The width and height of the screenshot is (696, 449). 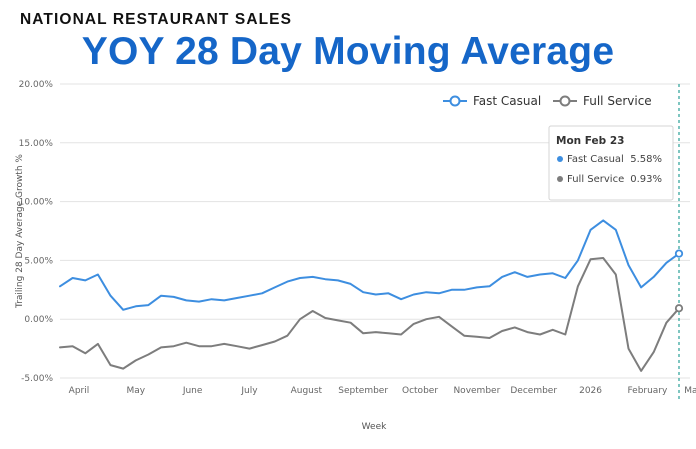 What do you see at coordinates (647, 391) in the screenshot?
I see `x-tick-label: February` at bounding box center [647, 391].